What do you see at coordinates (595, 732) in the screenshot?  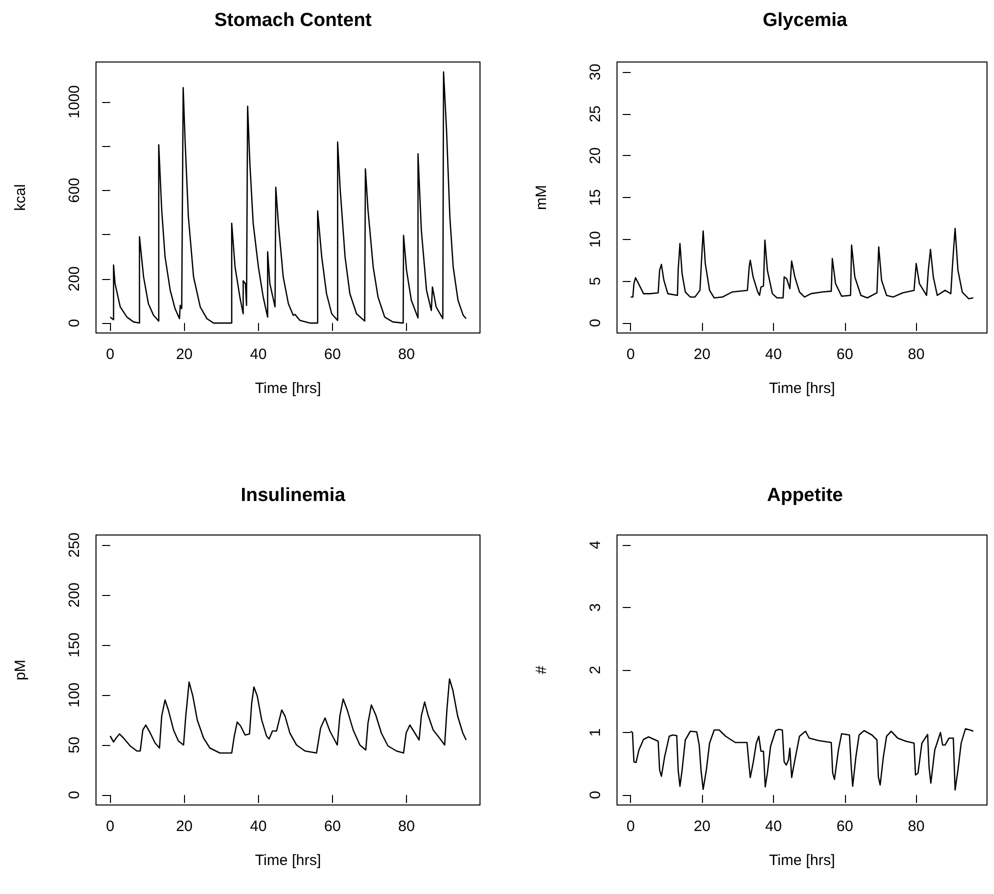 I see `y-tick-label: 1` at bounding box center [595, 732].